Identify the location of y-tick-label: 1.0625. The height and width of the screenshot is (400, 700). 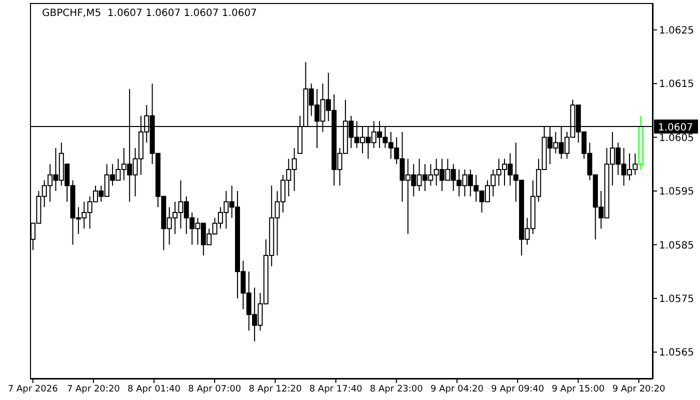
(676, 30).